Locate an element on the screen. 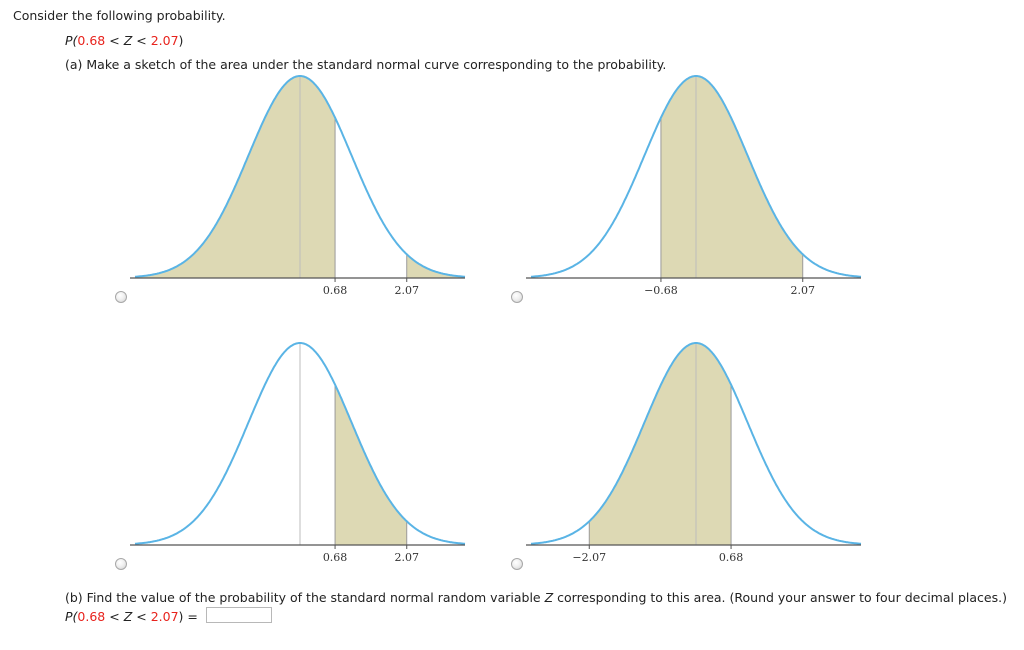 Image resolution: width=1024 pixels, height=650 pixels. answer-upper: 2.07 is located at coordinates (164, 616).